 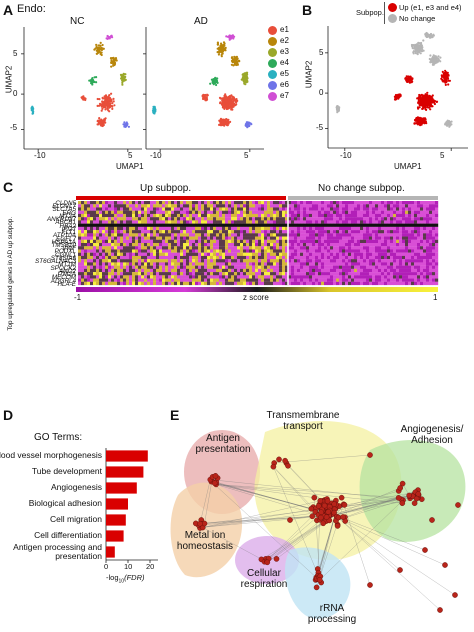 What do you see at coordinates (31, 9) in the screenshot?
I see `panel-a-cell-type: Endo:` at bounding box center [31, 9].